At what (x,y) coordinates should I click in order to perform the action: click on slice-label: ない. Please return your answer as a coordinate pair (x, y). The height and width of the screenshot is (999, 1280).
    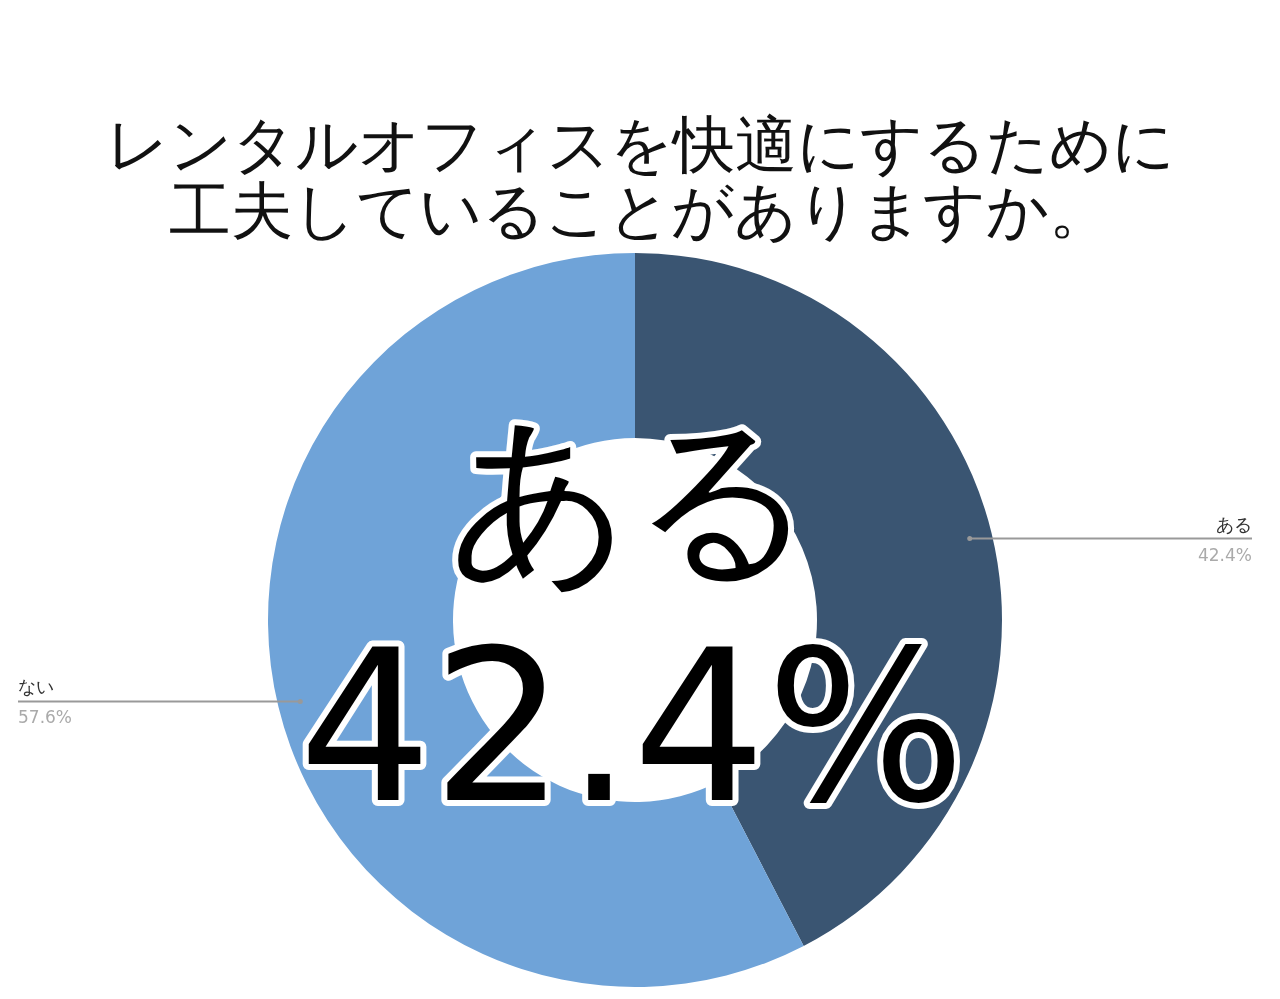
    Looking at the image, I should click on (36, 687).